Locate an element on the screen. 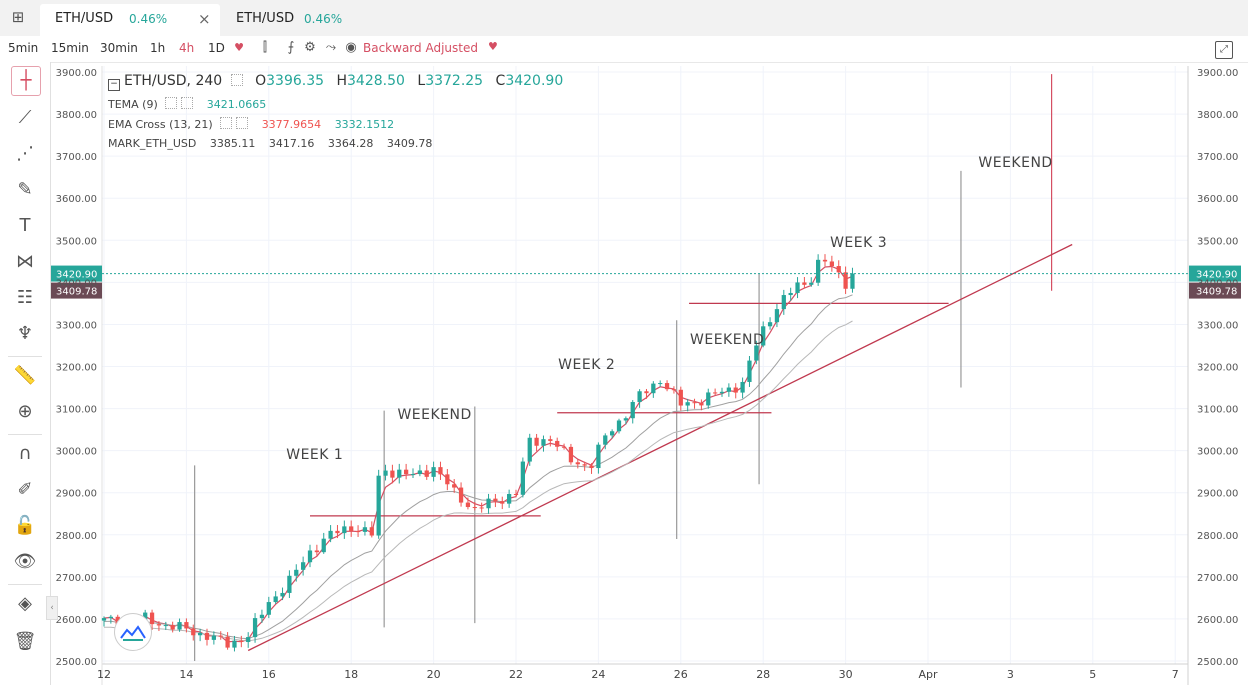 The image size is (1248, 685). timeframe-15min: 15min is located at coordinates (70, 48).